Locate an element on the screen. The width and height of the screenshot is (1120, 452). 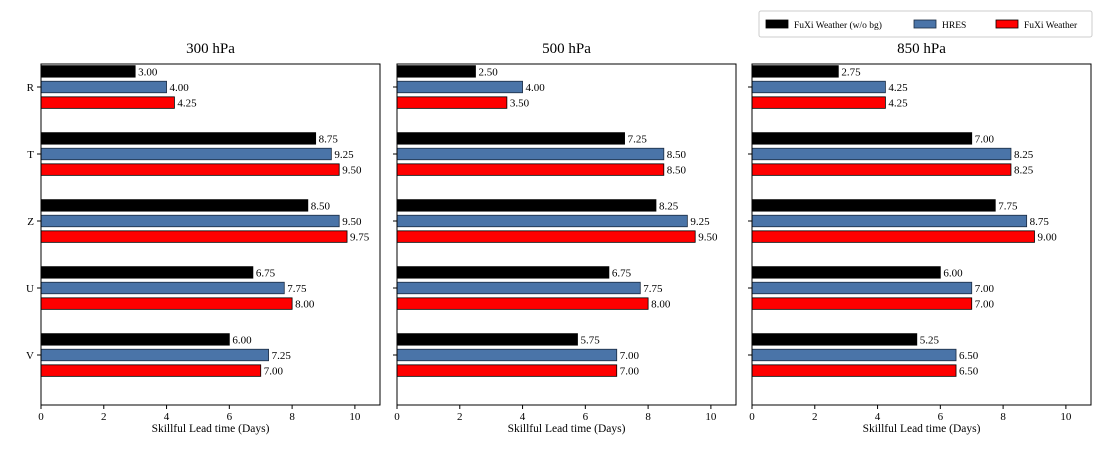
bar-value-label: 5.25 is located at coordinates (930, 340).